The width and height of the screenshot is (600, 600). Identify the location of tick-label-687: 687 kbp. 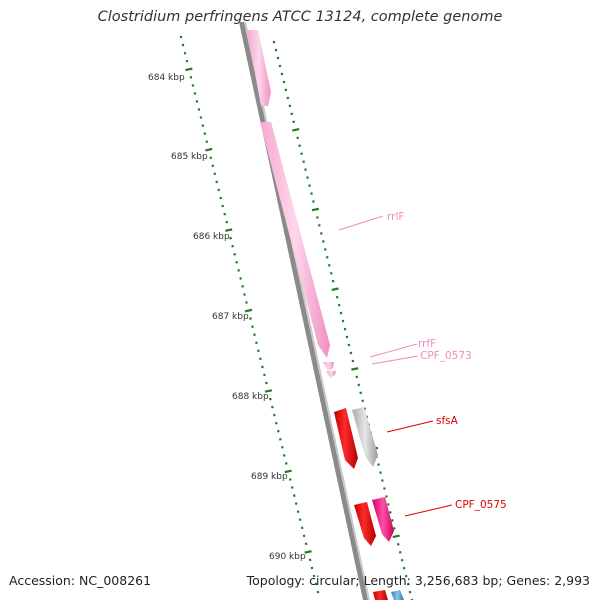
(230, 317).